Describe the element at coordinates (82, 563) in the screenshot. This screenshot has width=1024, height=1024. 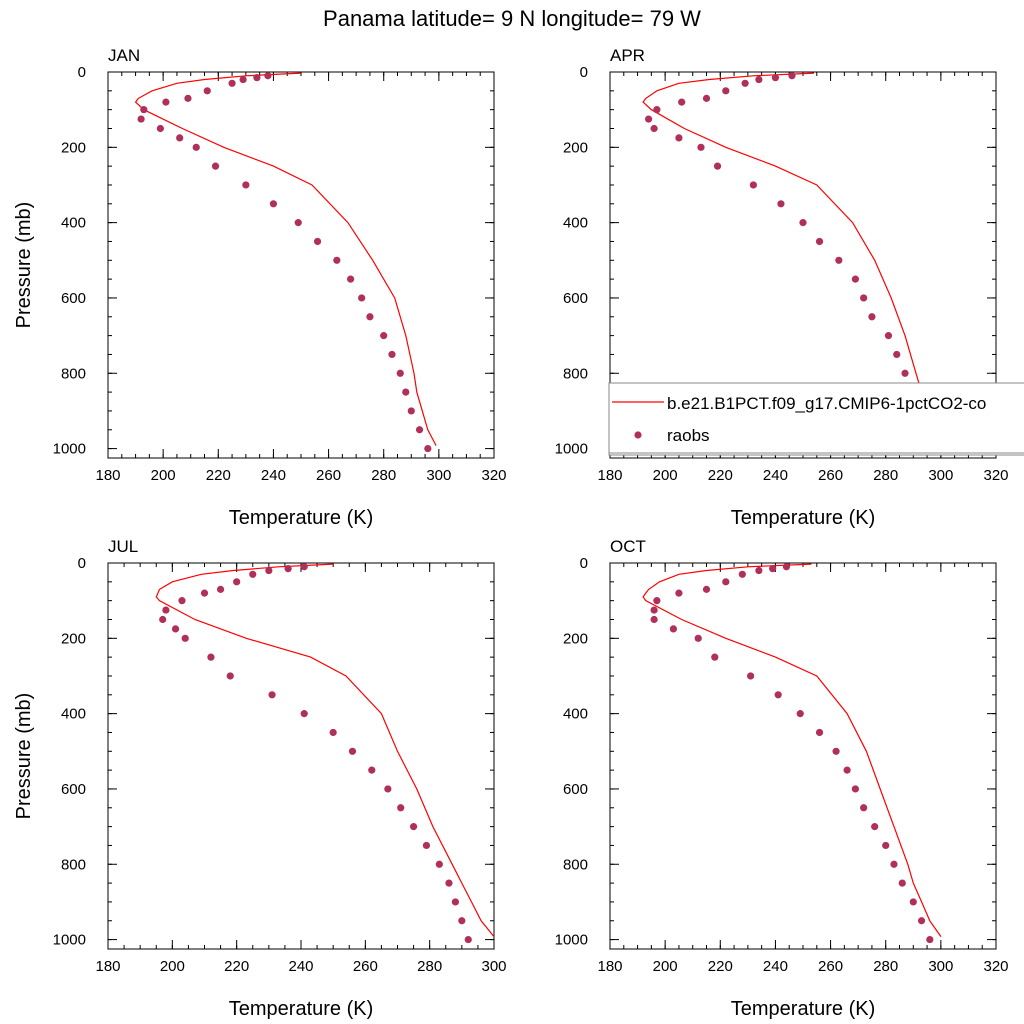
I see `y-tick-label: 0` at that location.